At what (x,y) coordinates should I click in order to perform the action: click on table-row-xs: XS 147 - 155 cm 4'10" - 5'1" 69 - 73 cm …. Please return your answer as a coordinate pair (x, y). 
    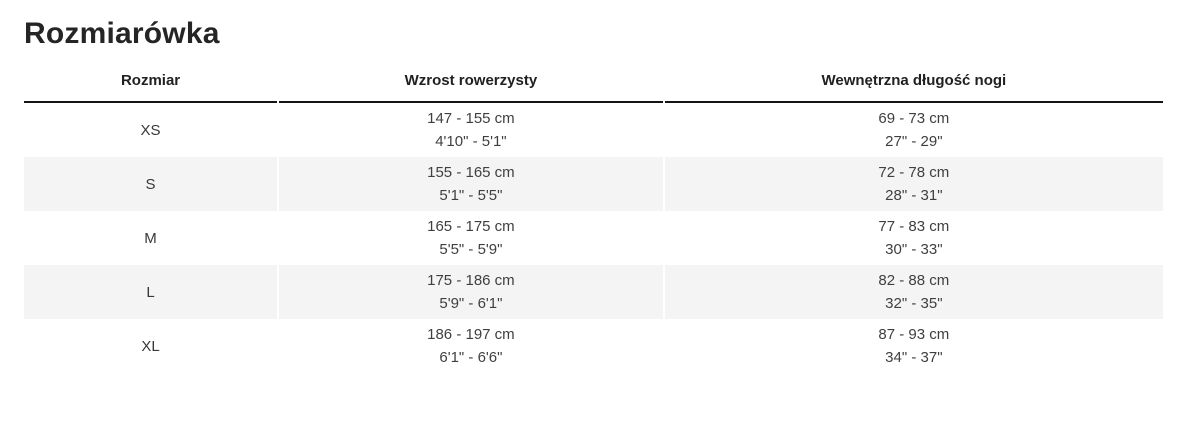
    Looking at the image, I should click on (593, 130).